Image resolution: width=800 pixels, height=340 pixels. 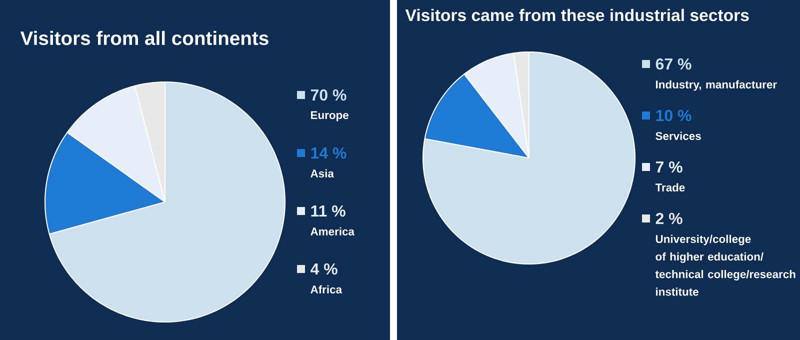 I want to click on legend-label: Africa, so click(x=326, y=289).